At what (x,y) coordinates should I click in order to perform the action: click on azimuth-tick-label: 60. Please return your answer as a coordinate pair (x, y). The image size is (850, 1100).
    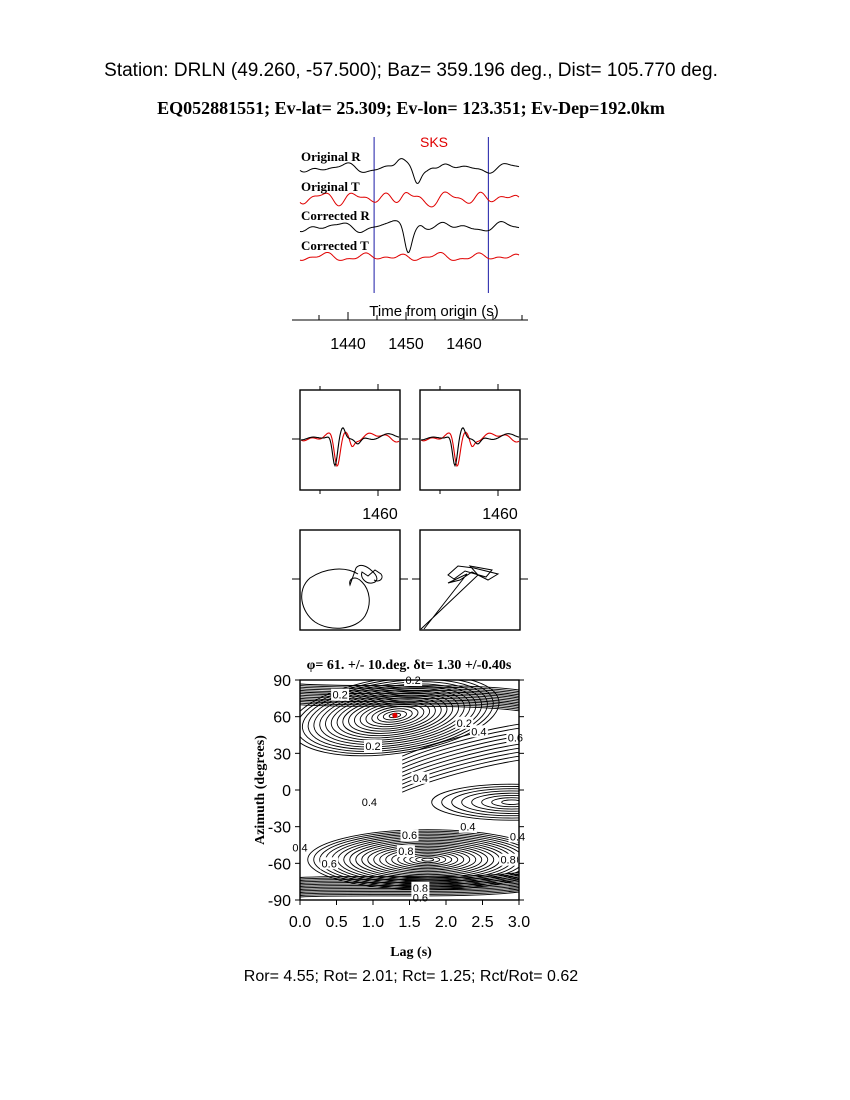
    Looking at the image, I should click on (282, 718).